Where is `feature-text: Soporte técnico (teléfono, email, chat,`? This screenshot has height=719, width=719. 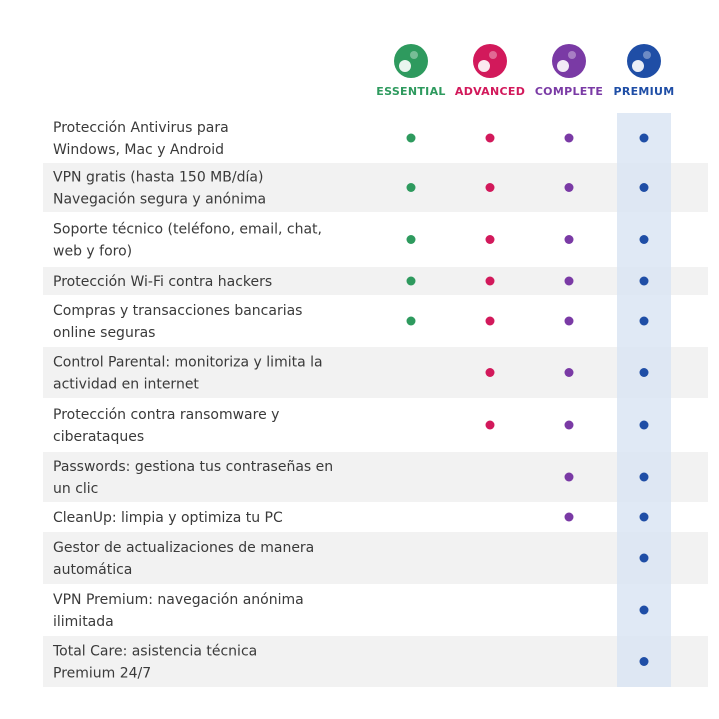
feature-text: Soporte técnico (teléfono, email, chat, is located at coordinates (187, 230).